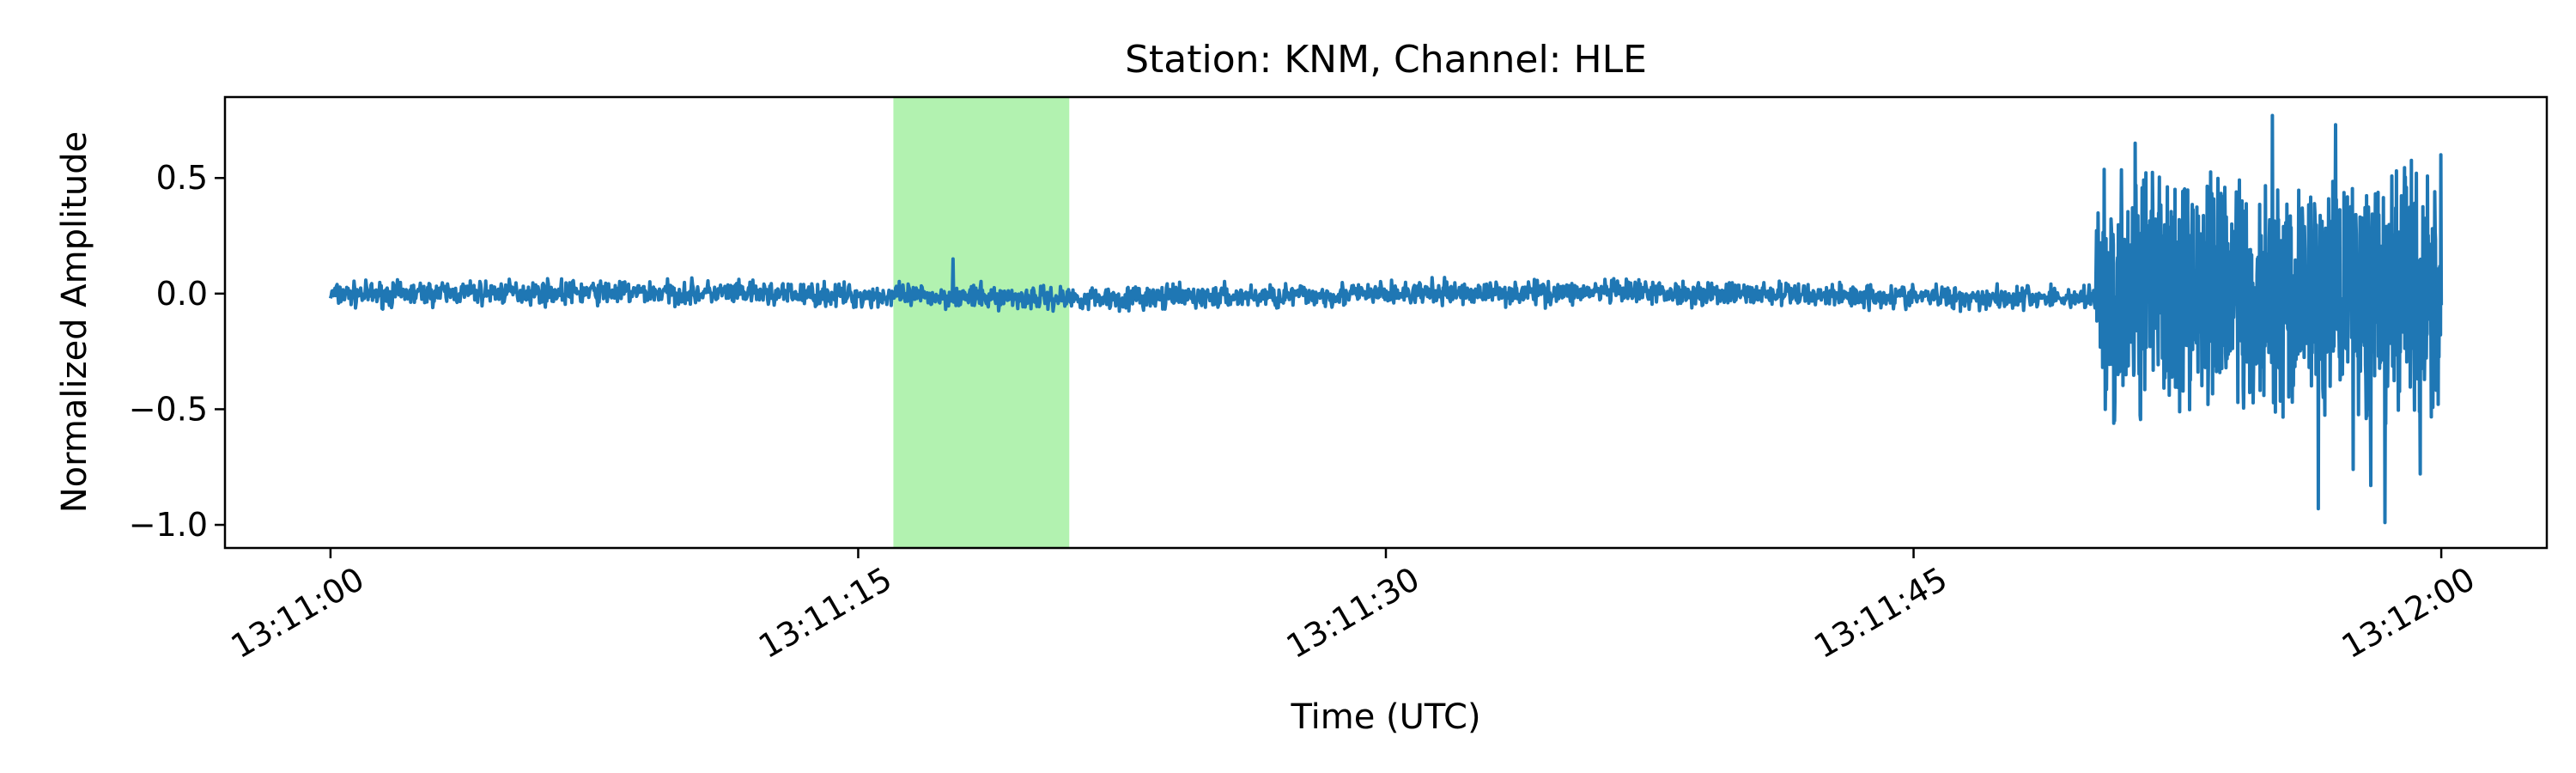 The image size is (2576, 773). Describe the element at coordinates (1385, 717) in the screenshot. I see `x-axis-label: Time (UTC)` at that location.